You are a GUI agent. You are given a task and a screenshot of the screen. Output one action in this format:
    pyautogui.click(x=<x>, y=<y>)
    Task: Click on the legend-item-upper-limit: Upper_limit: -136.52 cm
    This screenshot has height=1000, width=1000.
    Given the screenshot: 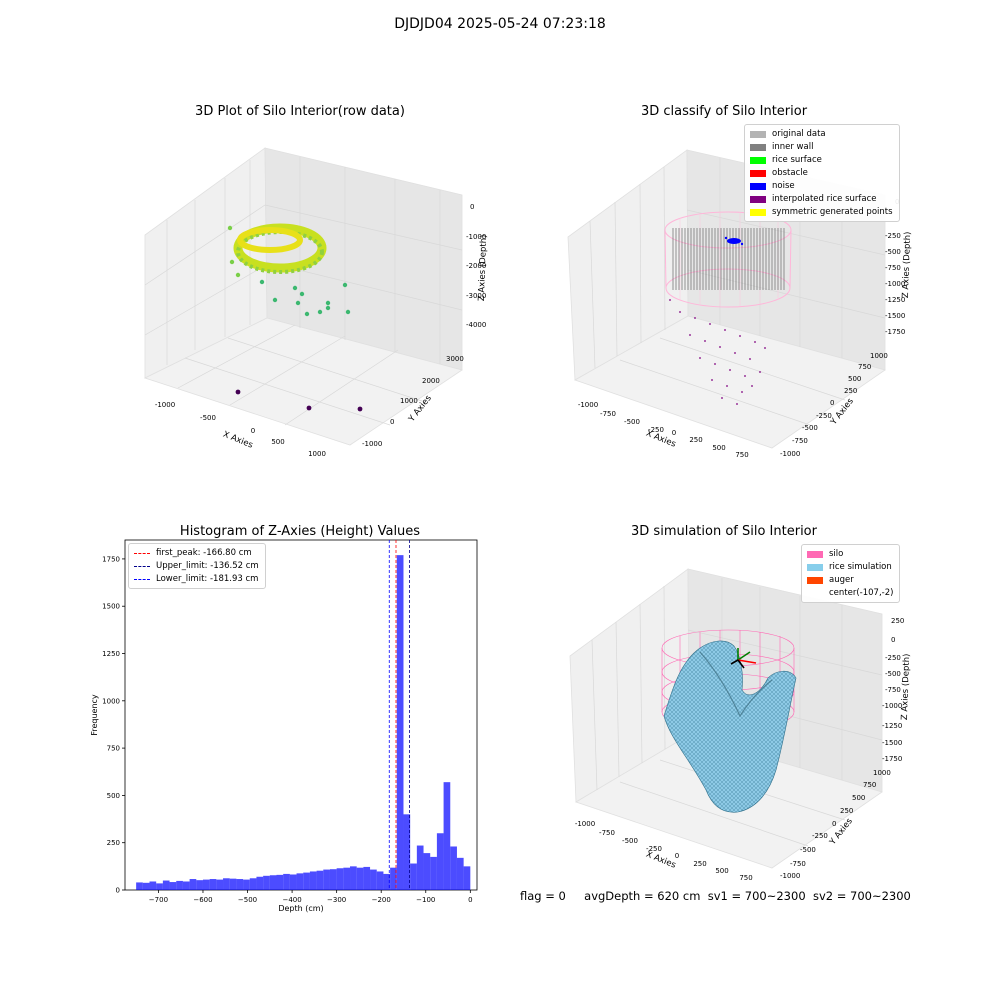 What is the action you would take?
    pyautogui.click(x=196, y=566)
    